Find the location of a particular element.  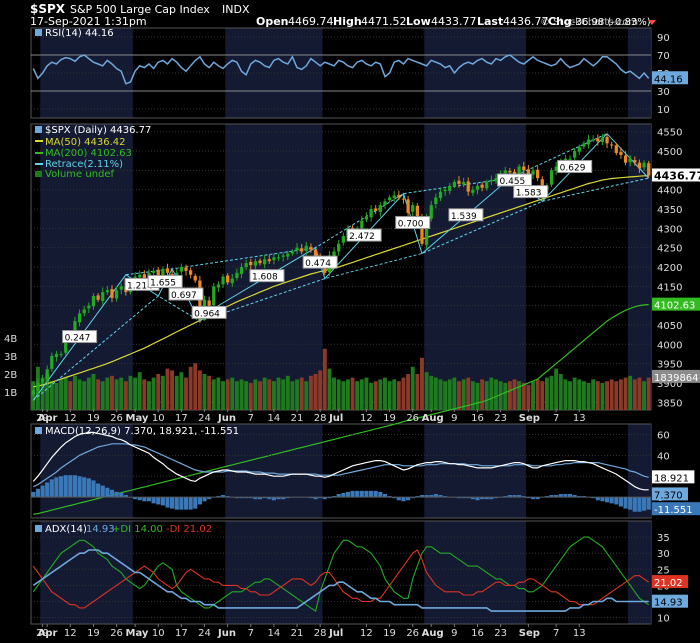

last-label: Last is located at coordinates (490, 21).